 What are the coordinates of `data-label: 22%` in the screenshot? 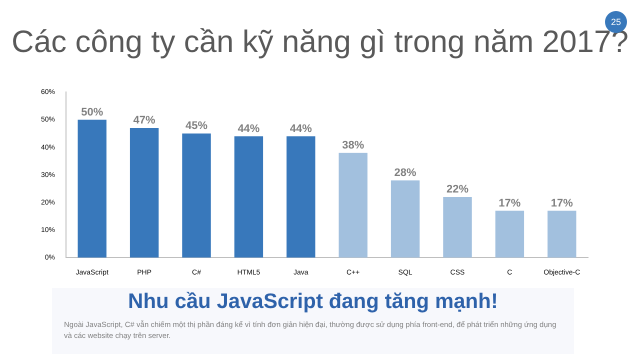 It's located at (457, 189).